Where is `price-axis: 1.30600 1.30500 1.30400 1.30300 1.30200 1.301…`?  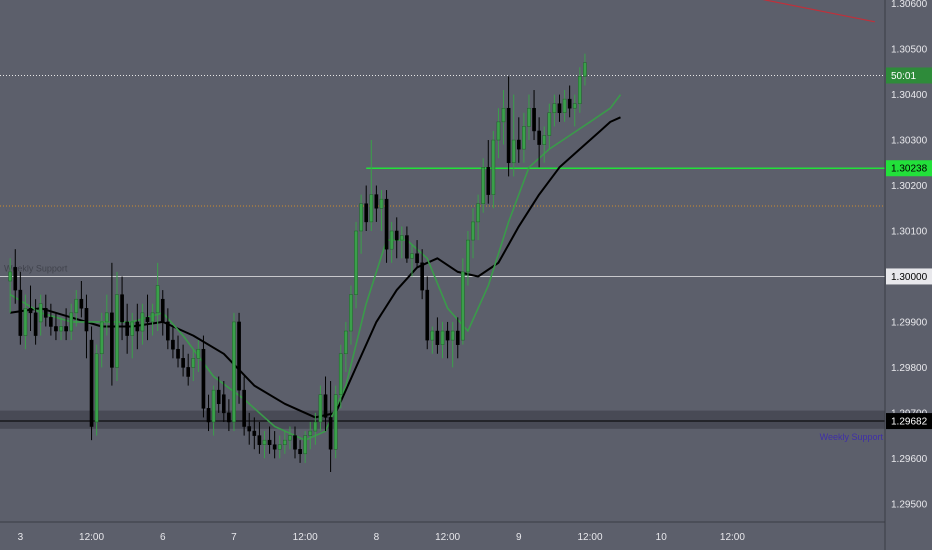 price-axis: 1.30600 1.30500 1.30400 1.30300 1.30200 1.301… is located at coordinates (909, 255).